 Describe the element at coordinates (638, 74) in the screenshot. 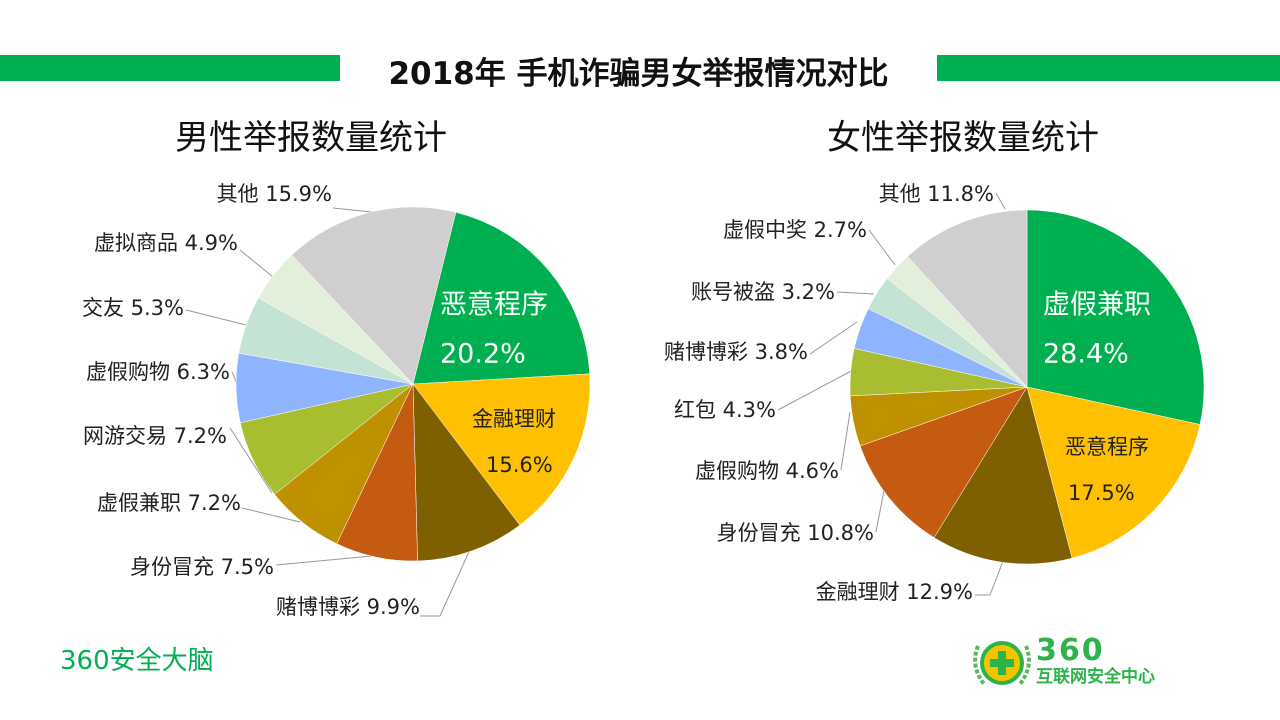

I see `page-title: 2018年 手机诈骗男女举报情况对比` at that location.